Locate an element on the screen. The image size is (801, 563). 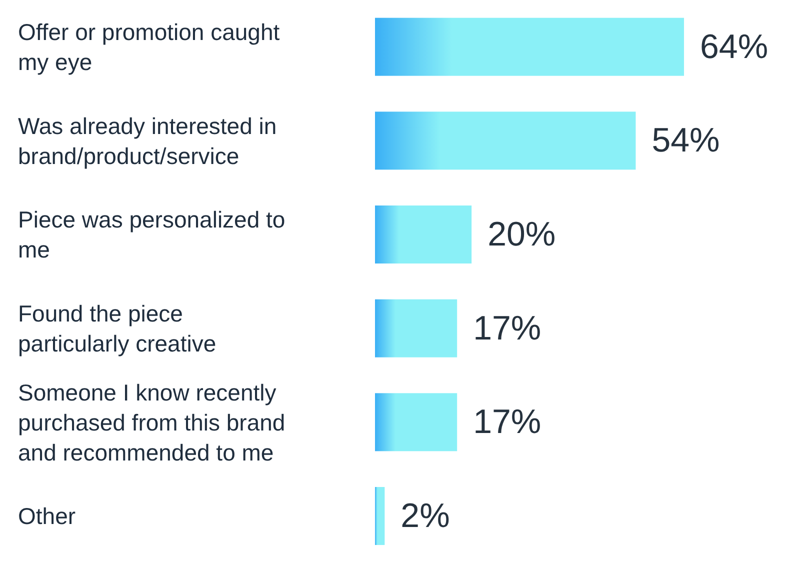
y-tick-label: Other is located at coordinates (47, 516).